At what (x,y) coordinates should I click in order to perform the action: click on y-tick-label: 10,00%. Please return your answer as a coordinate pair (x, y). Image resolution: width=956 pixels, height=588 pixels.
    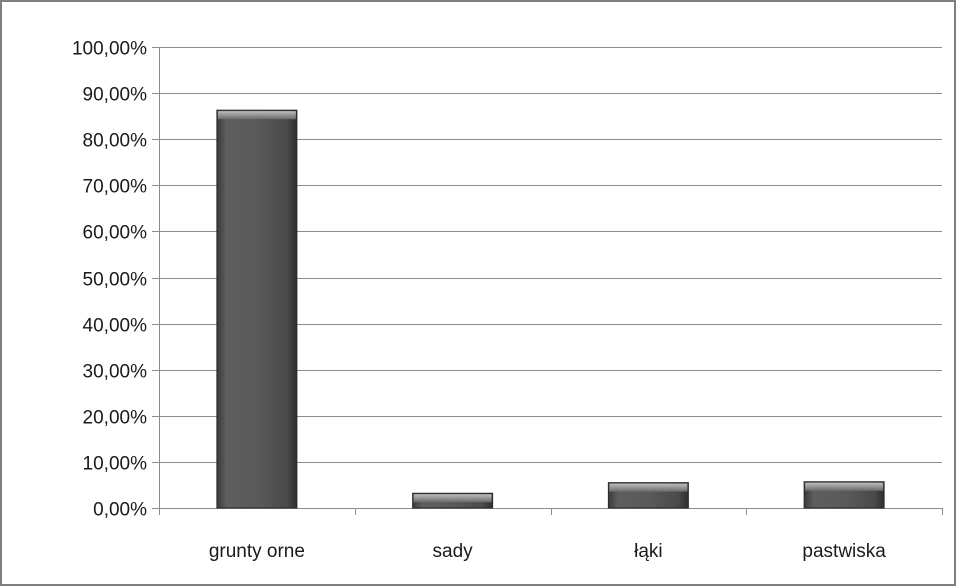
    Looking at the image, I should click on (115, 464).